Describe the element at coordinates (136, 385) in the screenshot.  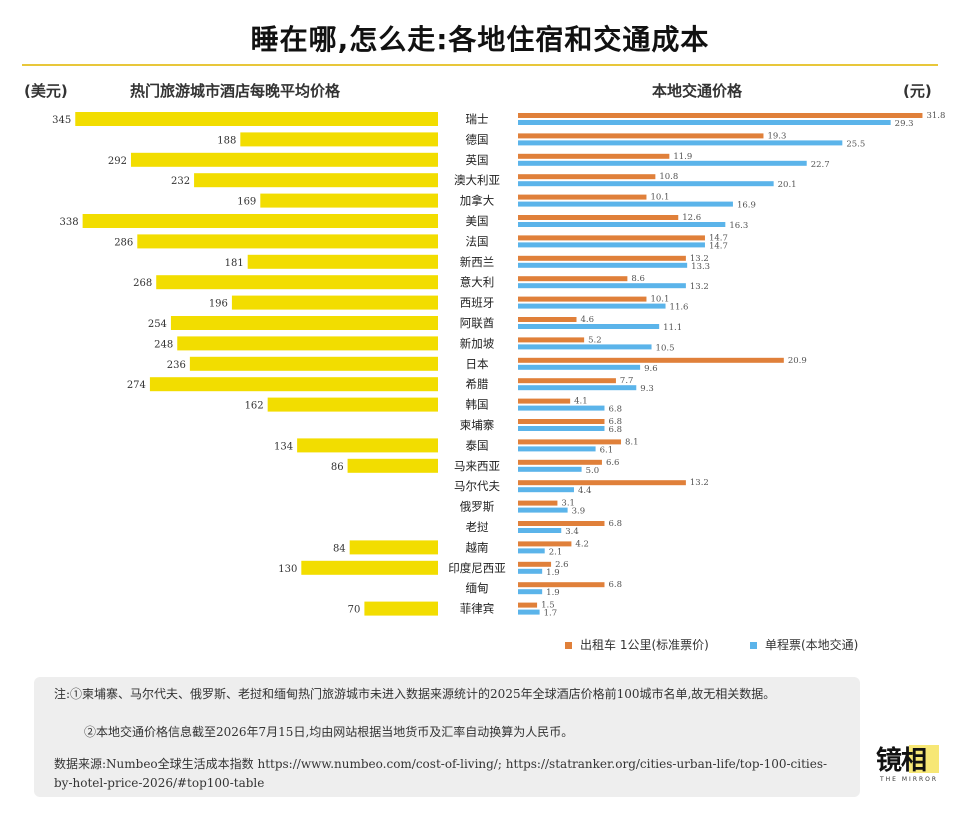
I see `hotel-value-label: 274` at that location.